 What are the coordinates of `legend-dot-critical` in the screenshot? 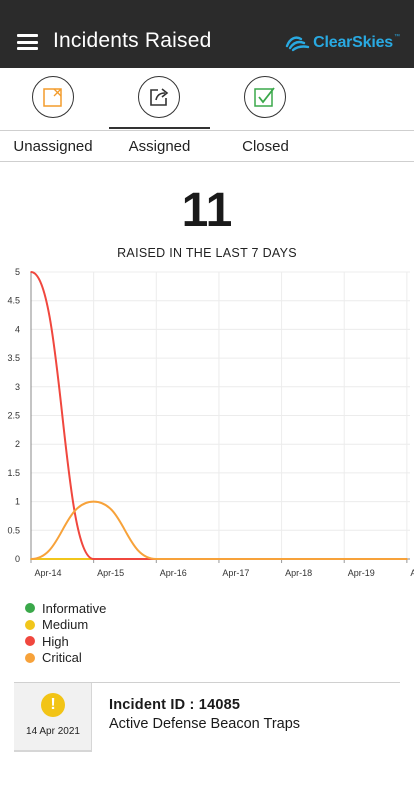 It's located at (30, 657).